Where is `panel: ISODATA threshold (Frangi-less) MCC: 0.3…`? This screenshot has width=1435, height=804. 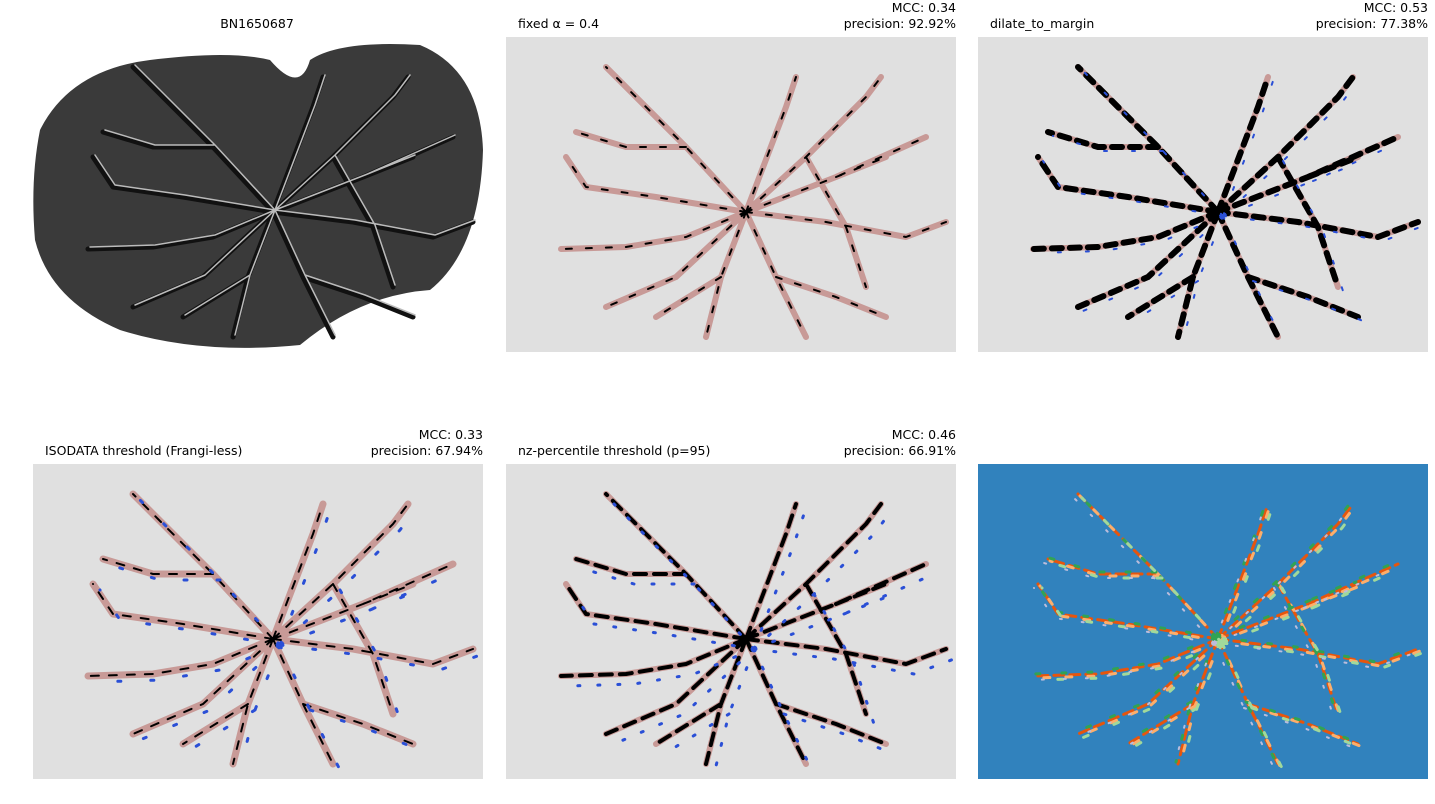 panel: ISODATA threshold (Frangi-less) MCC: 0.3… is located at coordinates (258, 603).